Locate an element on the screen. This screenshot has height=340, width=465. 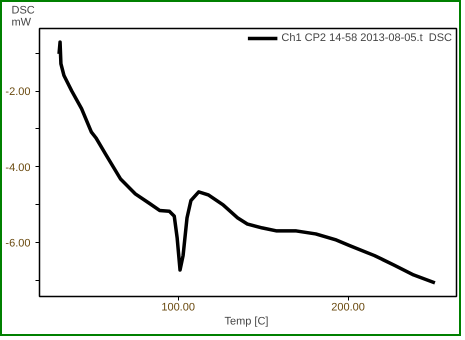
x-tick-label: 200.00 is located at coordinates (348, 308).